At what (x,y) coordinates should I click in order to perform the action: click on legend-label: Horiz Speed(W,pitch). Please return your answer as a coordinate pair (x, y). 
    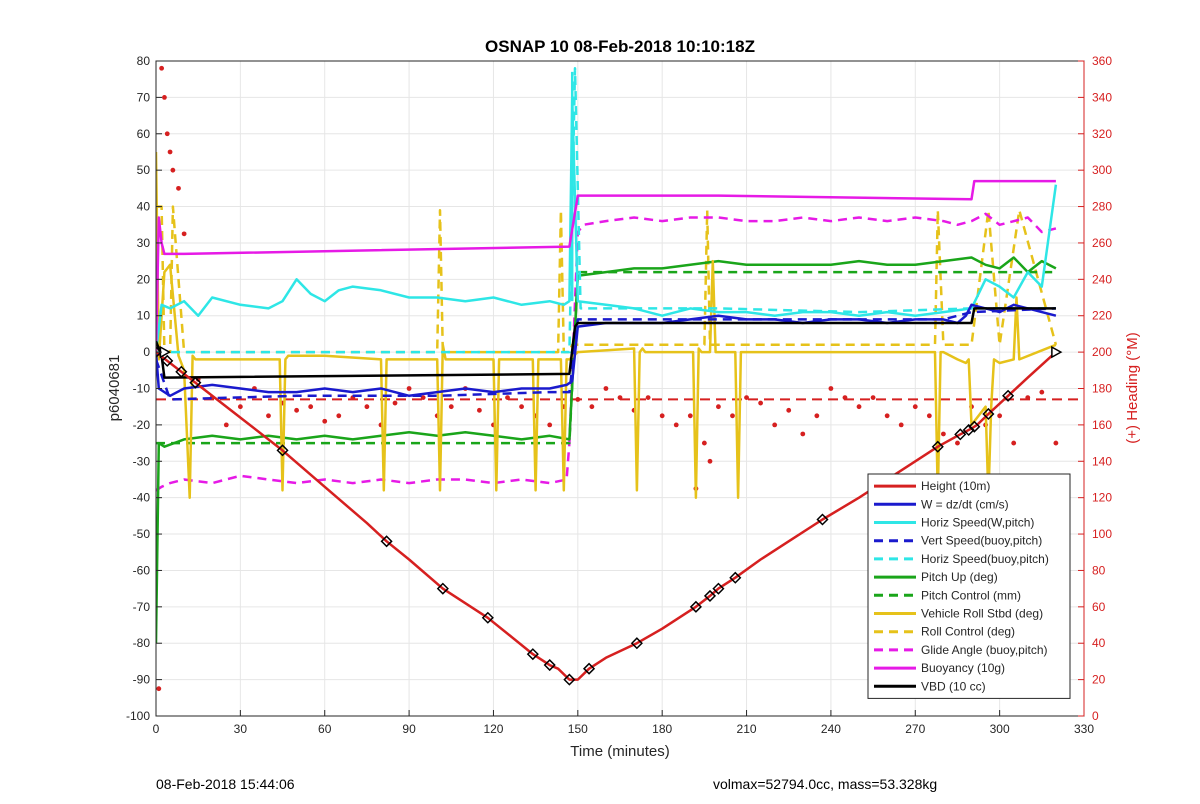
    Looking at the image, I should click on (977, 523).